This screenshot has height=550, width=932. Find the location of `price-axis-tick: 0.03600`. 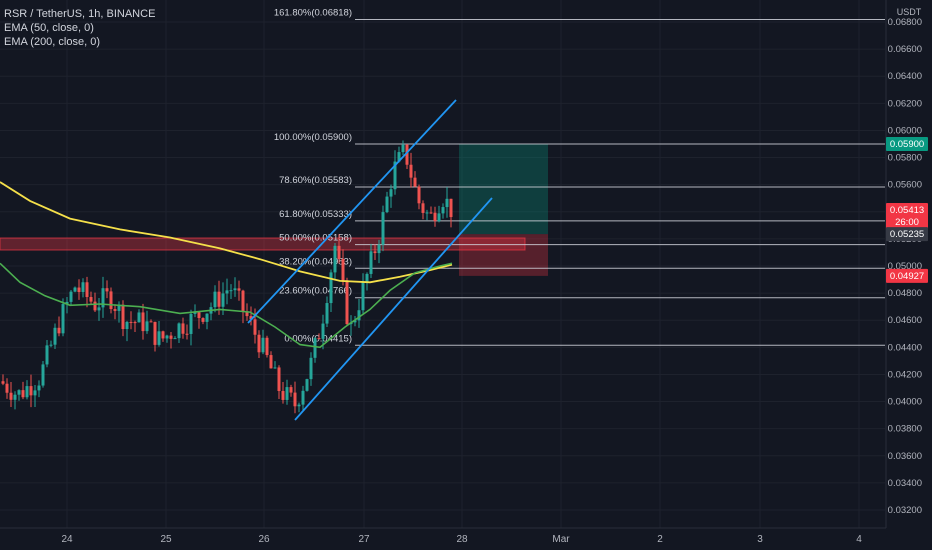

price-axis-tick: 0.03600 is located at coordinates (905, 456).